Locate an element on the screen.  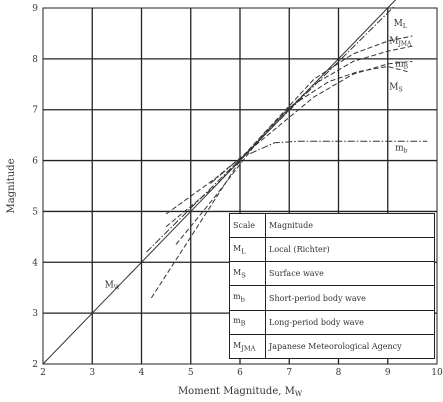
y-tick-label: 9 is located at coordinates (35, 9).